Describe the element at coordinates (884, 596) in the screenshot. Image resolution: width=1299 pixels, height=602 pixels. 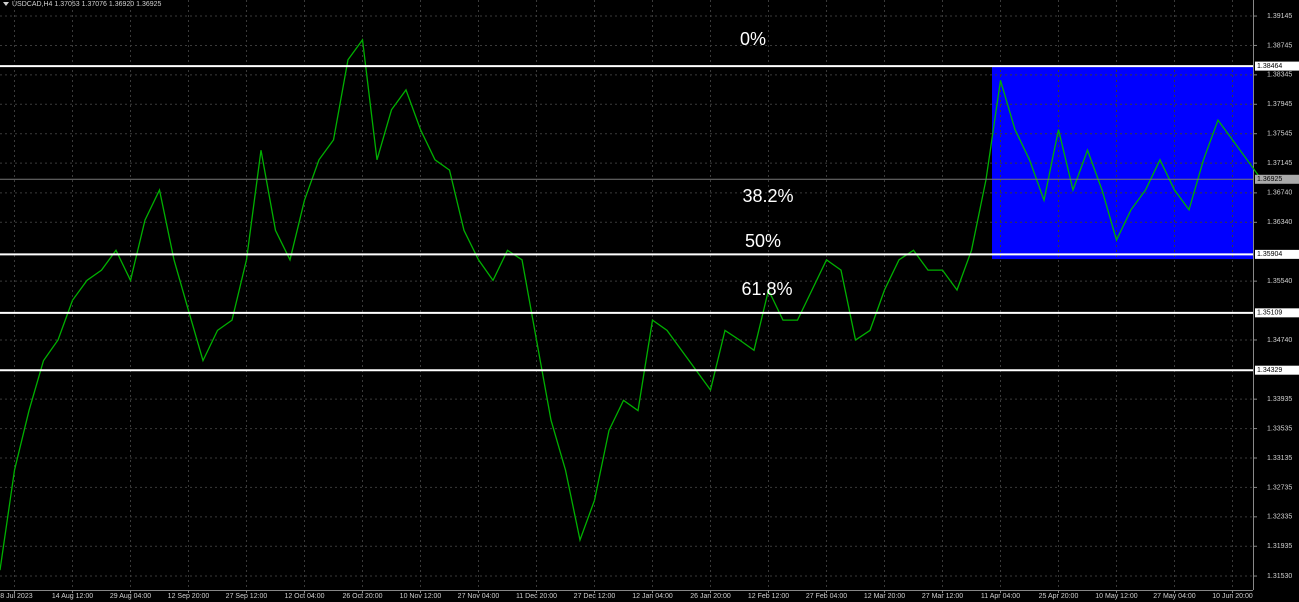
I see `x-tick-label: 12 Mar 20:00` at that location.